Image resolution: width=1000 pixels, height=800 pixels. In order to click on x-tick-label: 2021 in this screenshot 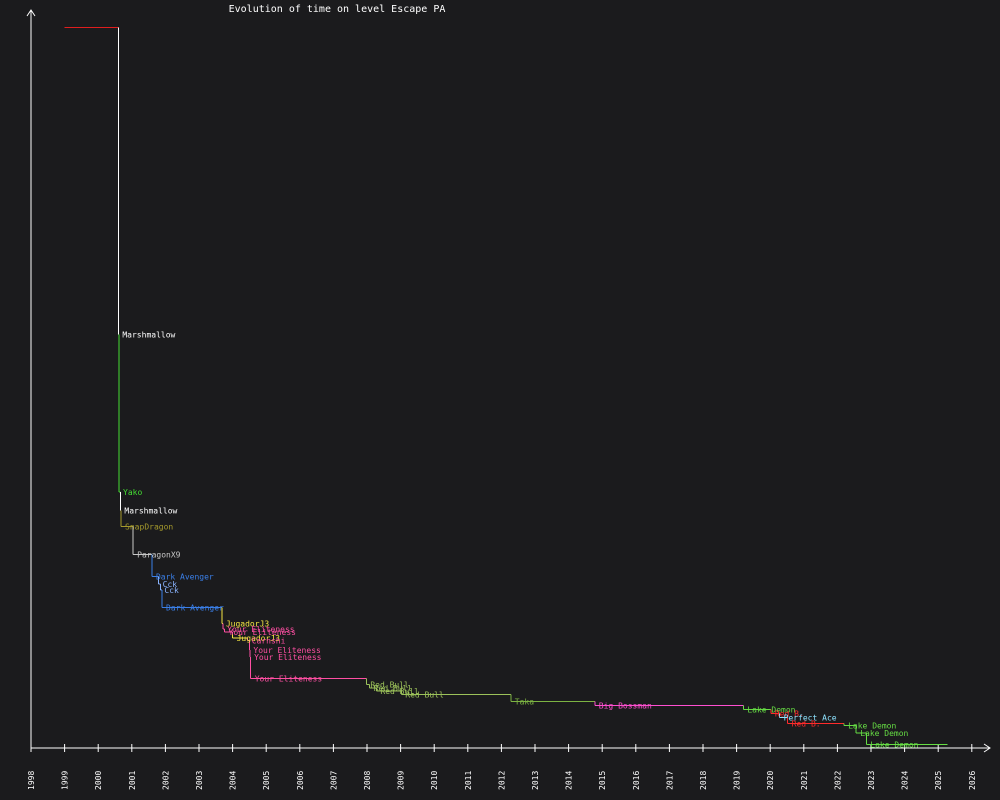, I will do `click(804, 780)`.